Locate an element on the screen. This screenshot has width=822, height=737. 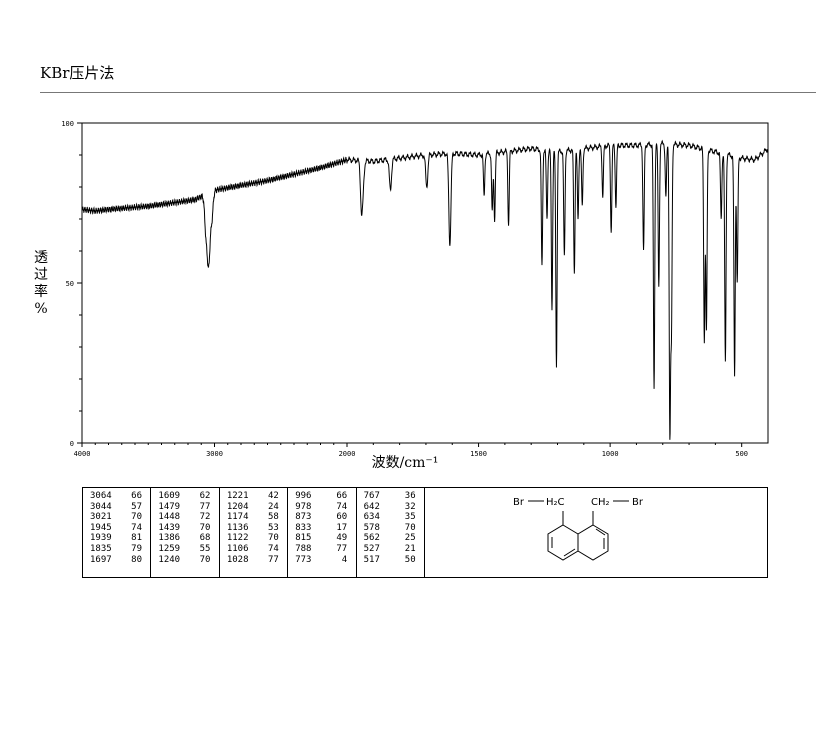
peak-wavenumber: 773 is located at coordinates (303, 559).